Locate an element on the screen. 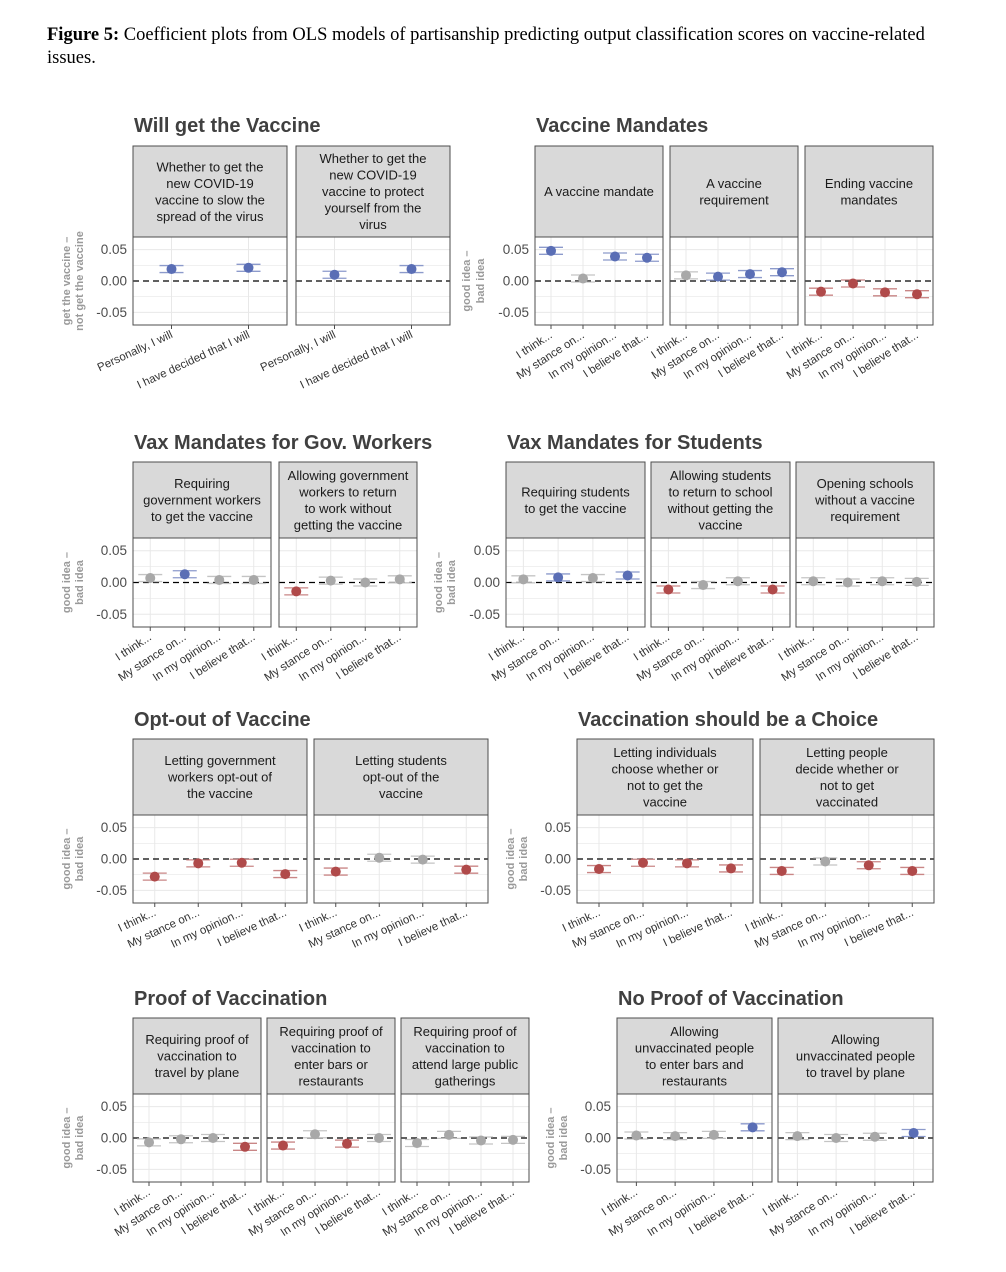  facet-strip-label: vaccine is located at coordinates (720, 524).